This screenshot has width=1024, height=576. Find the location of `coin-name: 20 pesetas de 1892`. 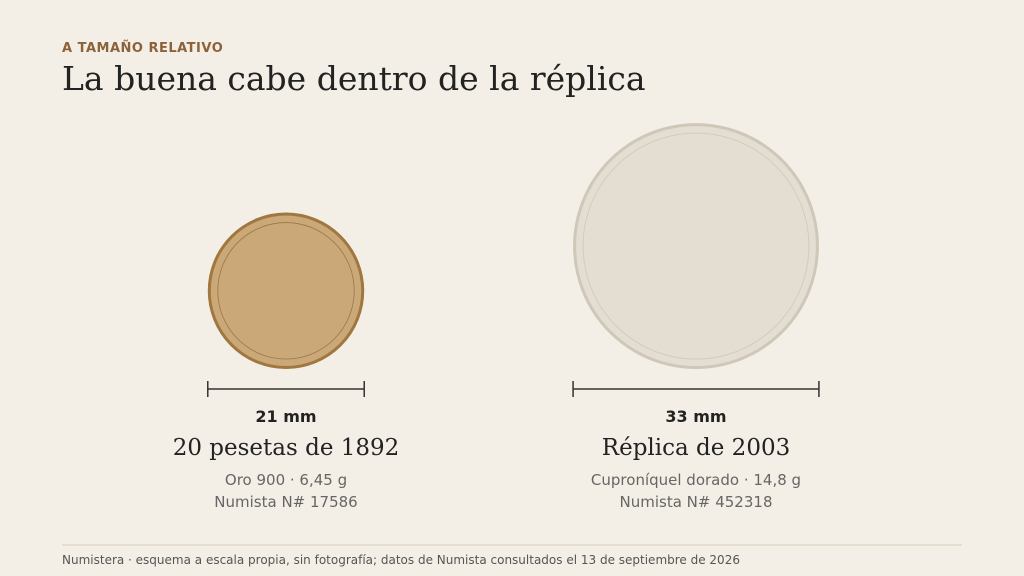

coin-name: 20 pesetas de 1892 is located at coordinates (286, 448).